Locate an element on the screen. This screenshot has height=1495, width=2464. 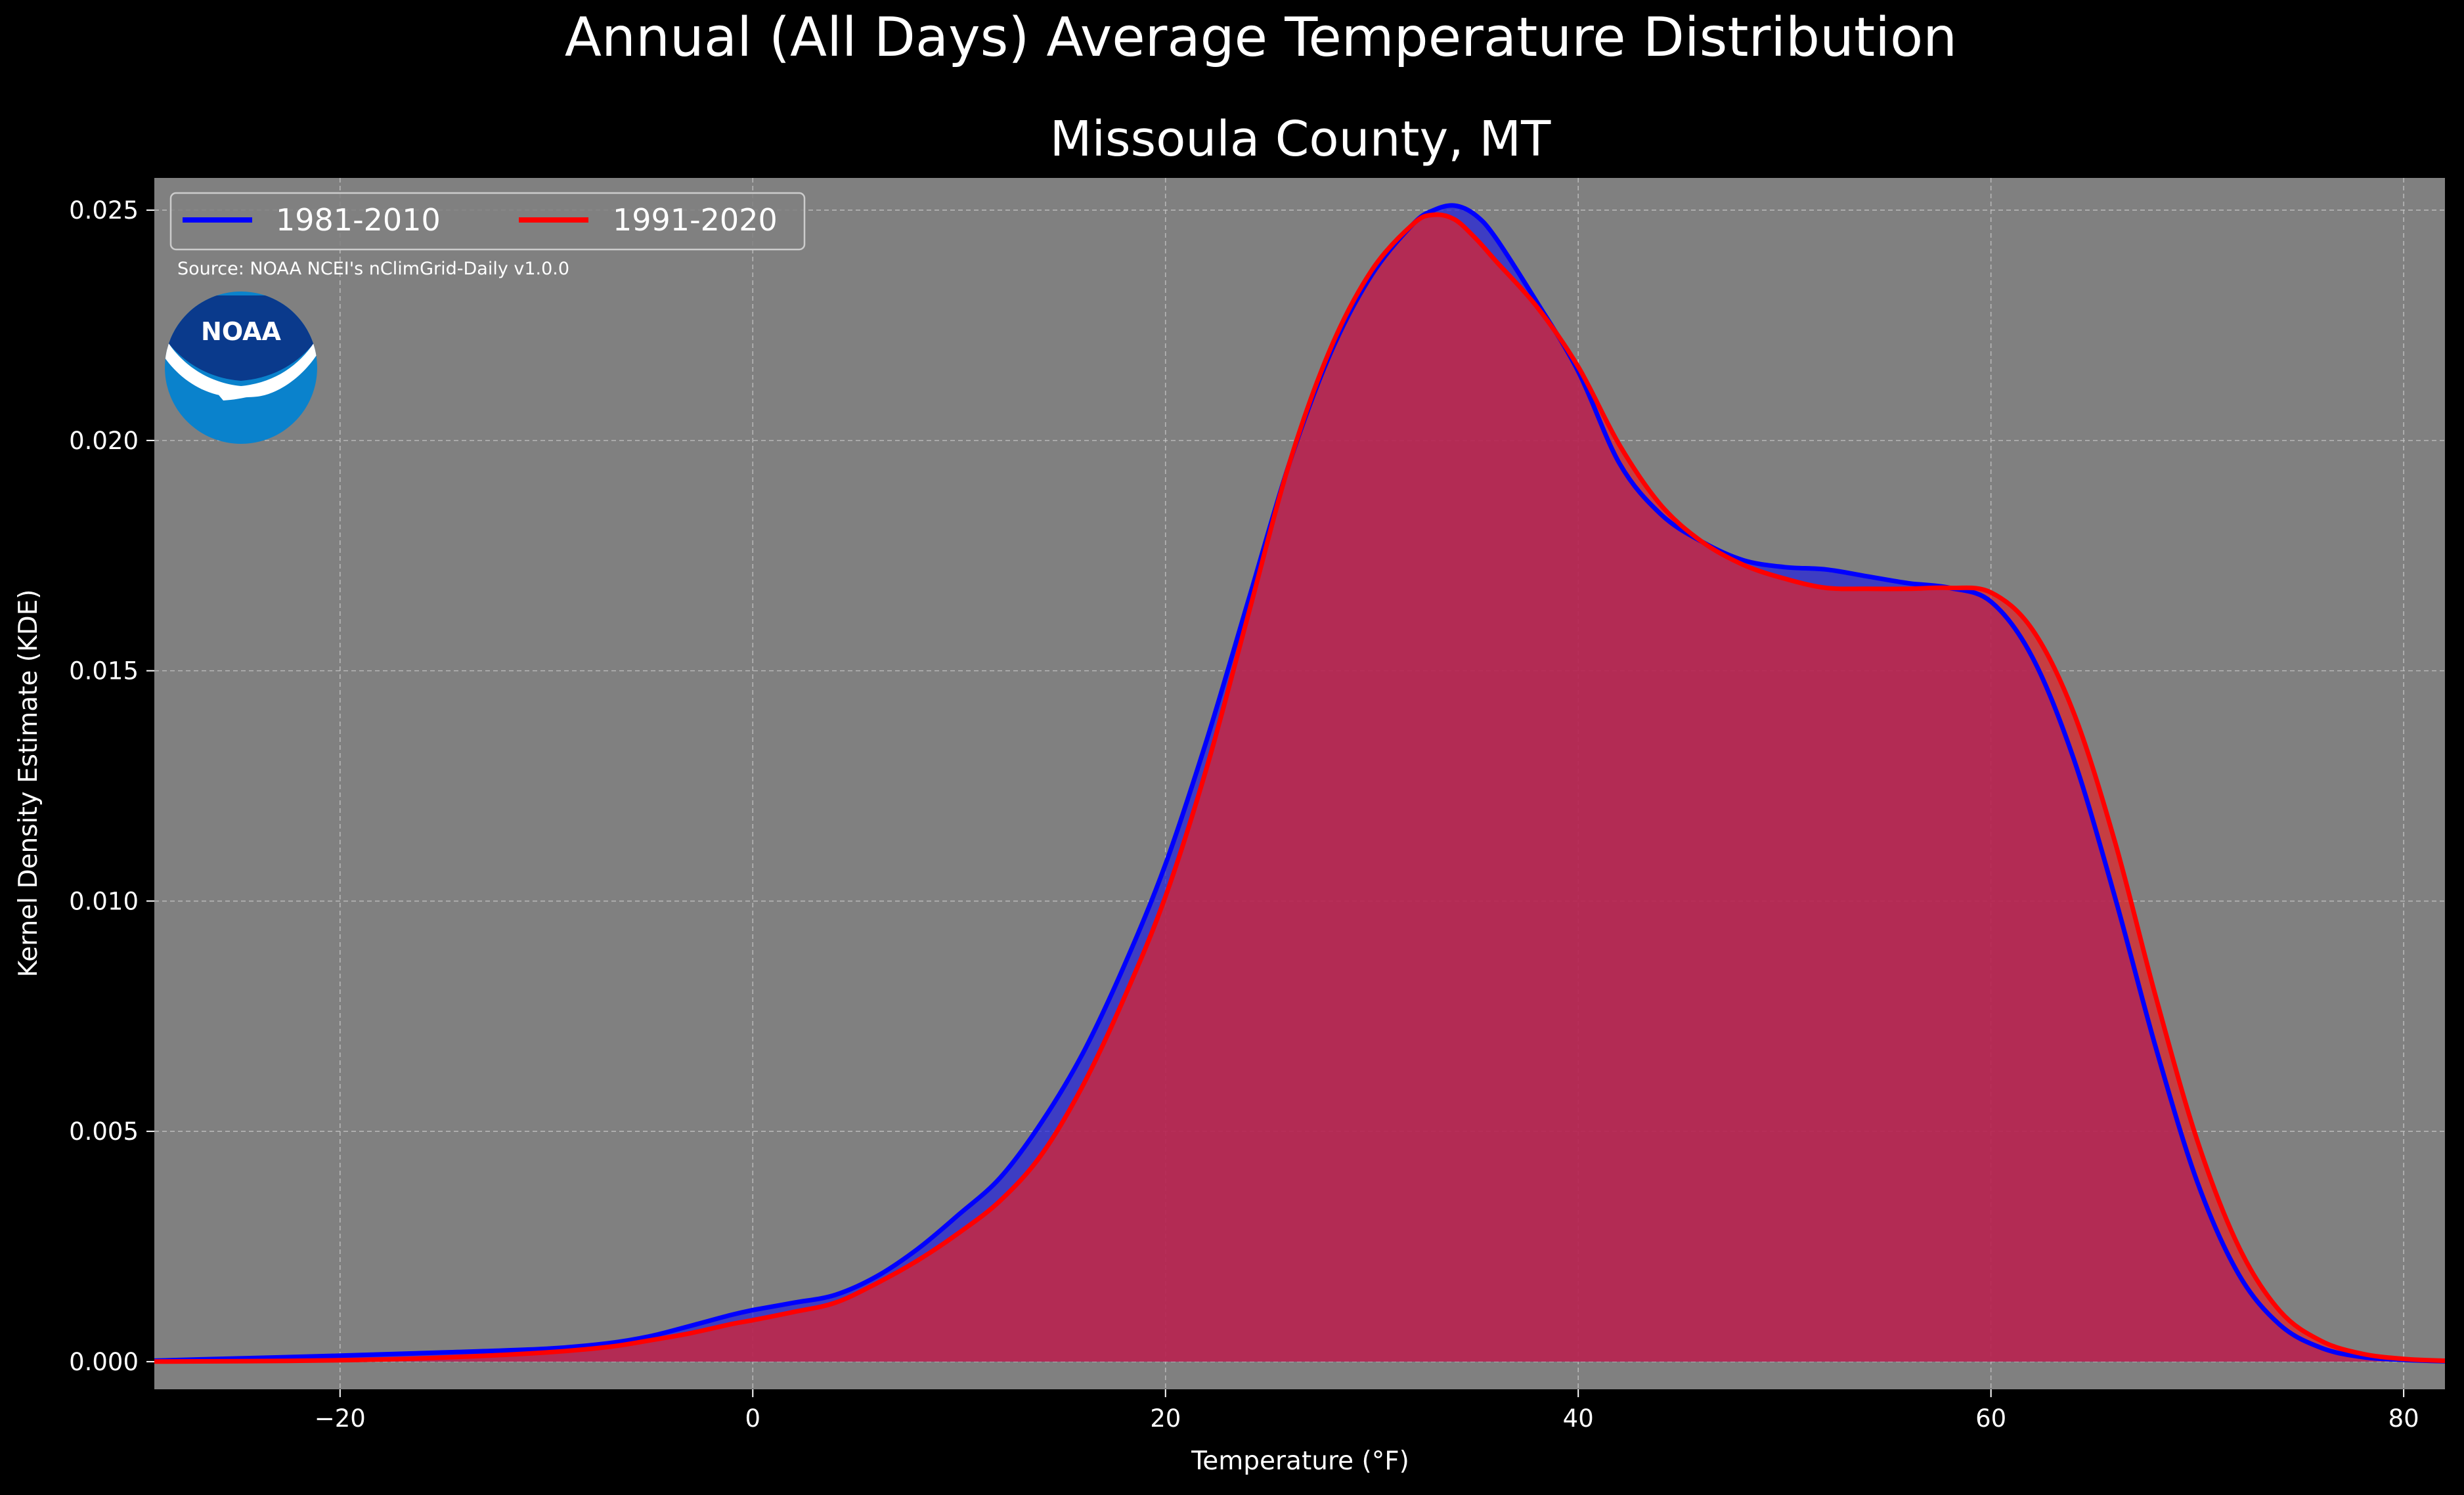
y-tick-label: 0.000 is located at coordinates (104, 1362).